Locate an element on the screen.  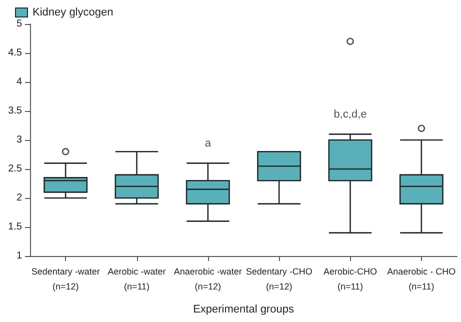
legend-label: Kidney glycogen is located at coordinates (73, 12).